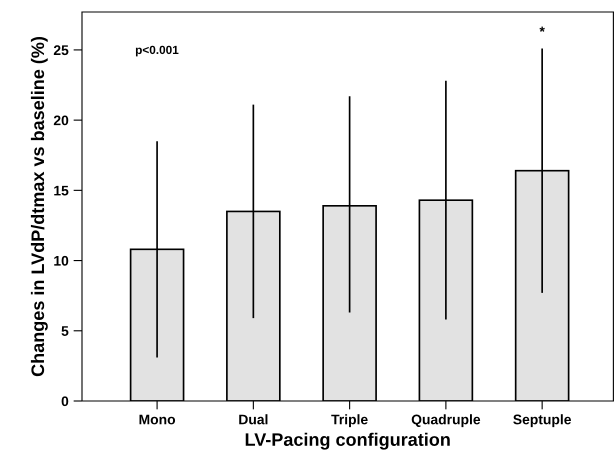 This screenshot has height=464, width=614. What do you see at coordinates (61, 261) in the screenshot?
I see `y-tick-label: 10` at bounding box center [61, 261].